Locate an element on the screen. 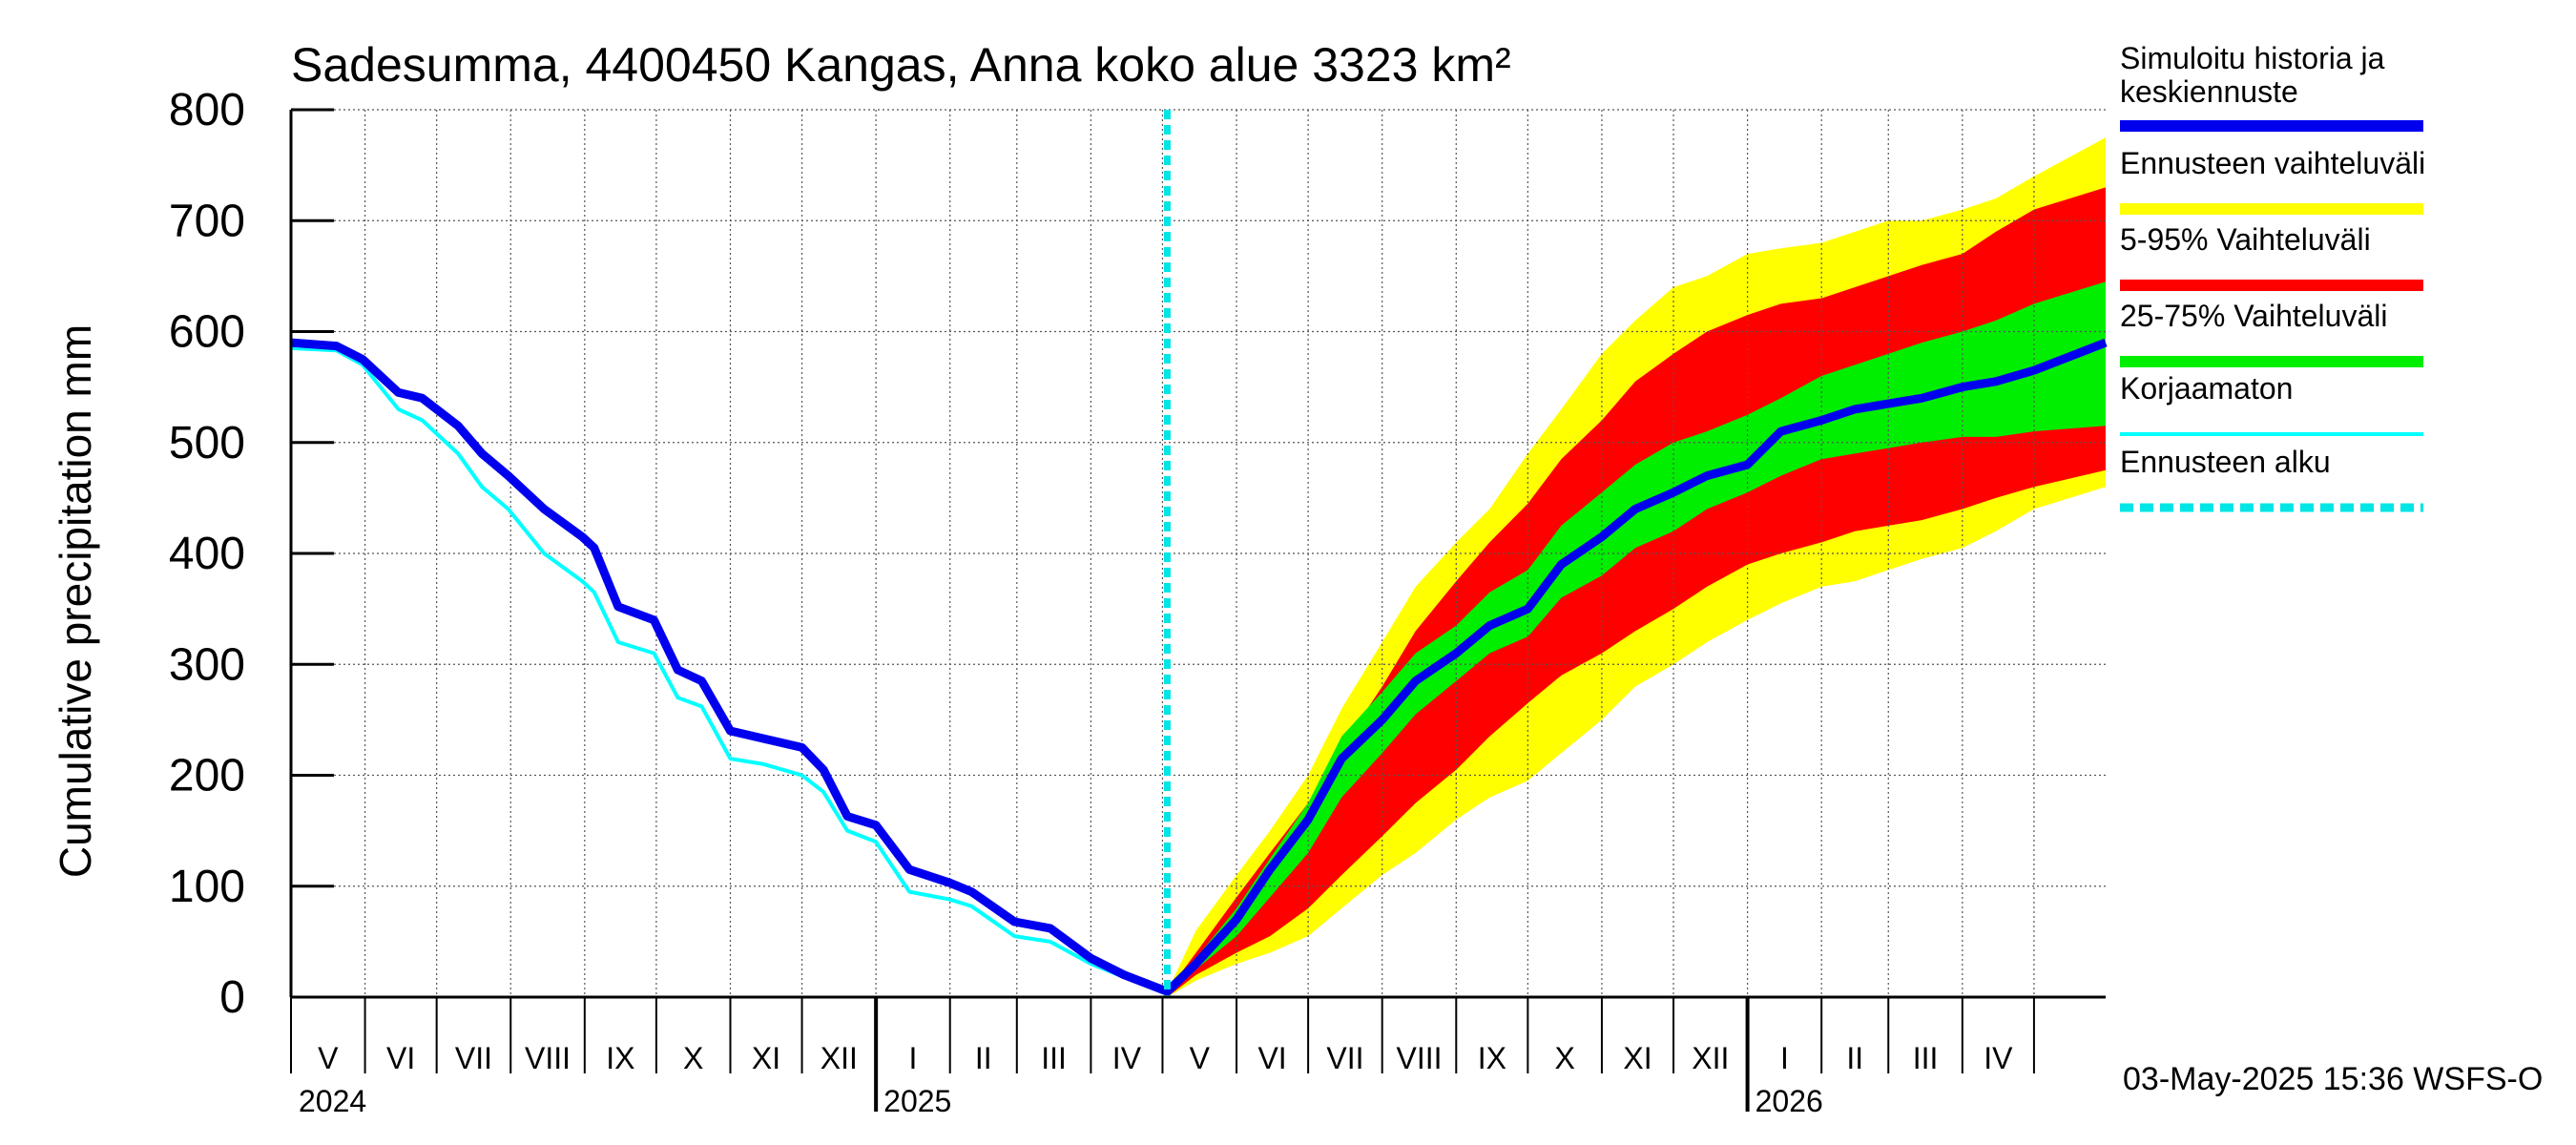 The image size is (2576, 1145). legend-label: Ennusteen alku is located at coordinates (2225, 462).